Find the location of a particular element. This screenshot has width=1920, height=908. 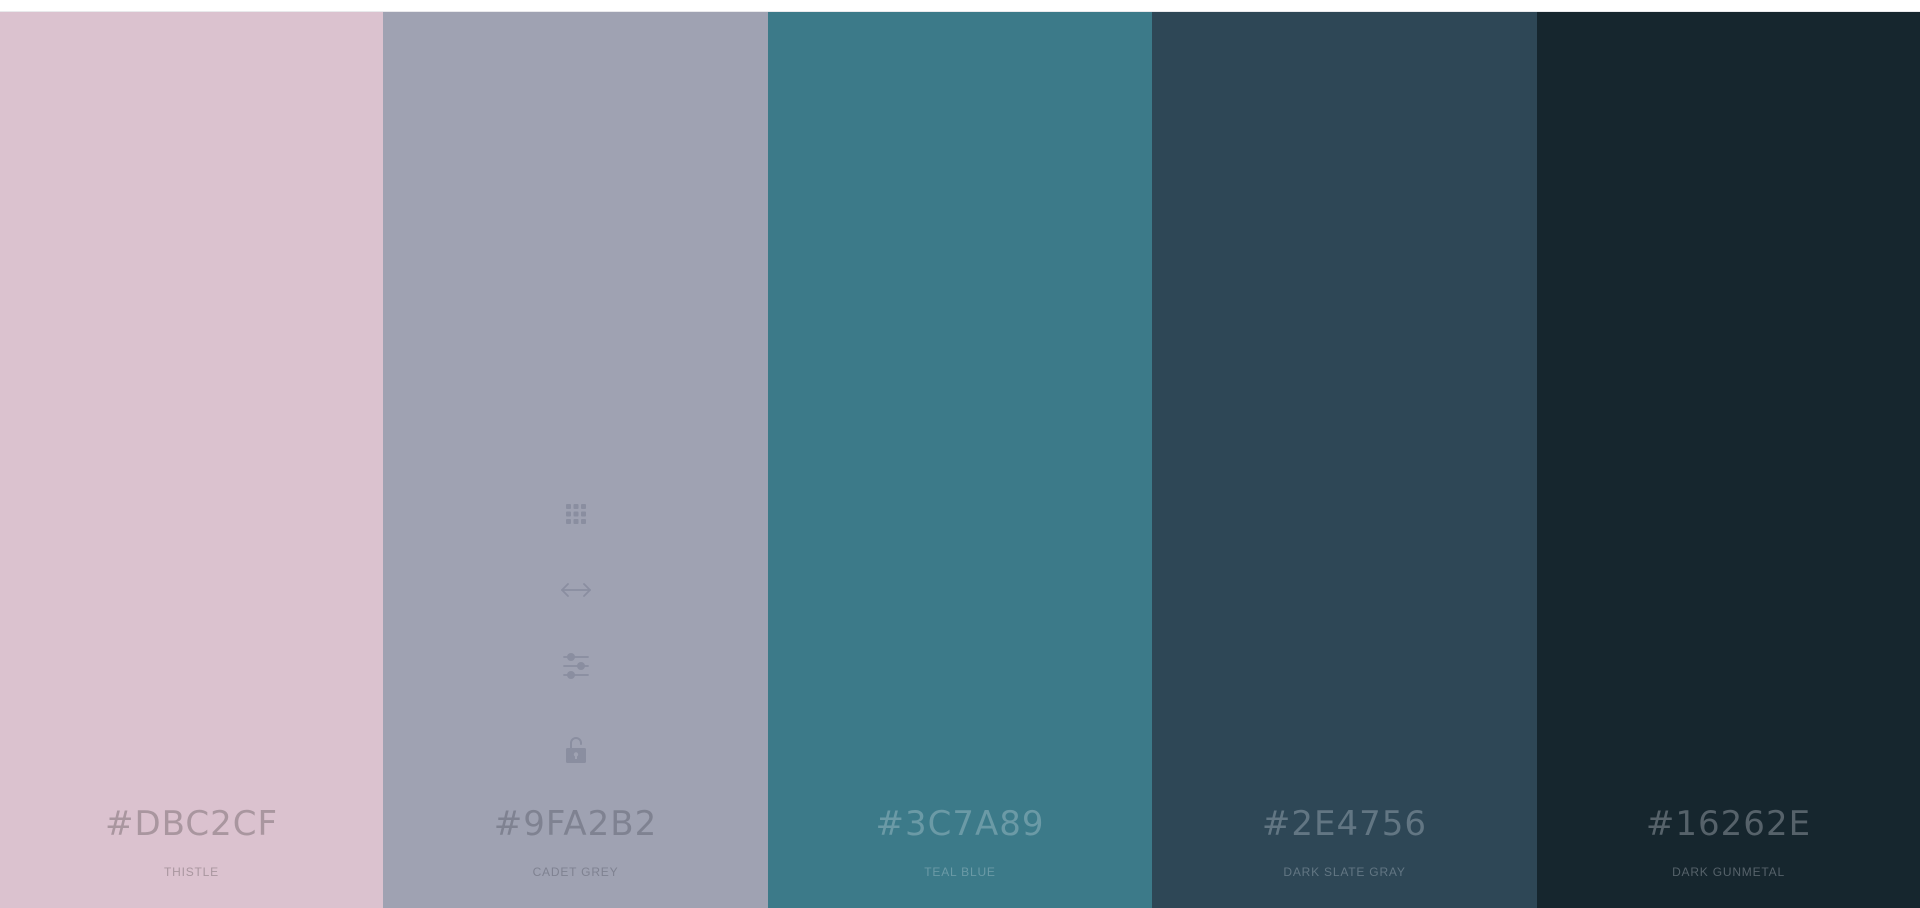

lock-button is located at coordinates (576, 750).